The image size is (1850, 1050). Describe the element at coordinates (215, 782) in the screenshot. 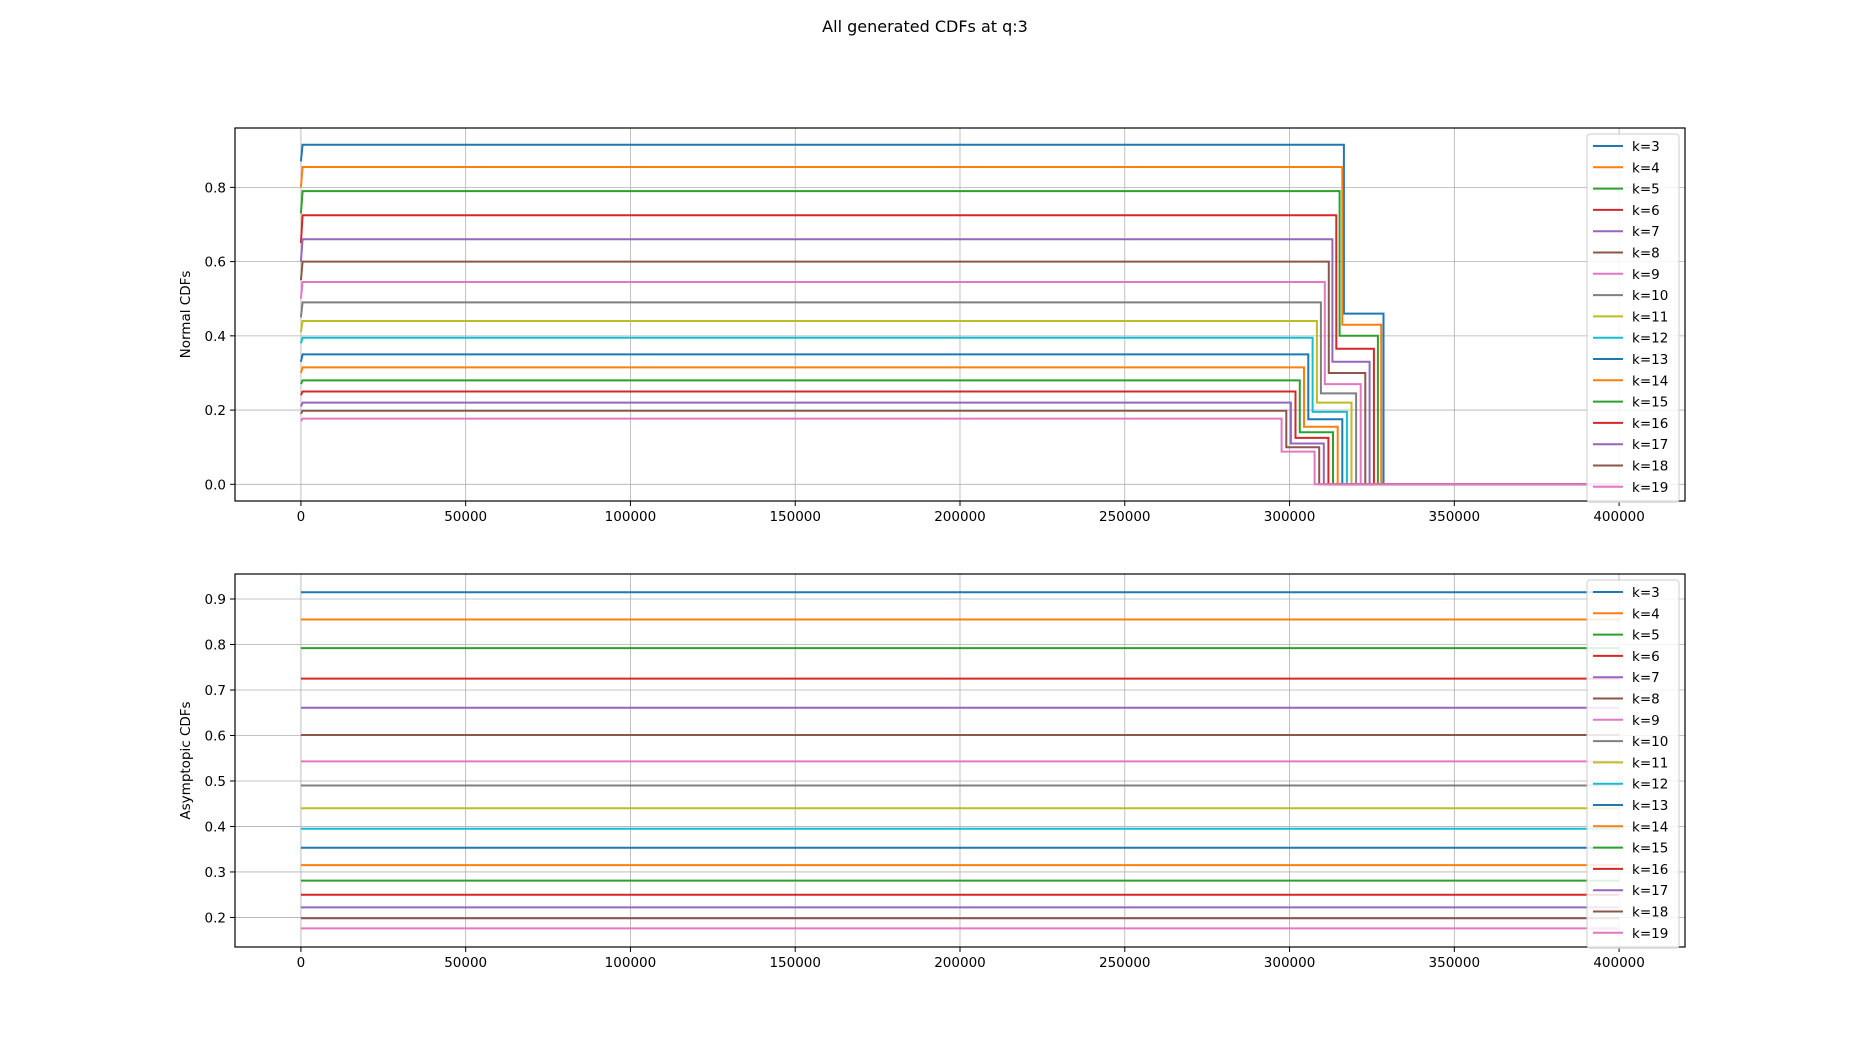

I see `y-tick-label: 0.5` at that location.